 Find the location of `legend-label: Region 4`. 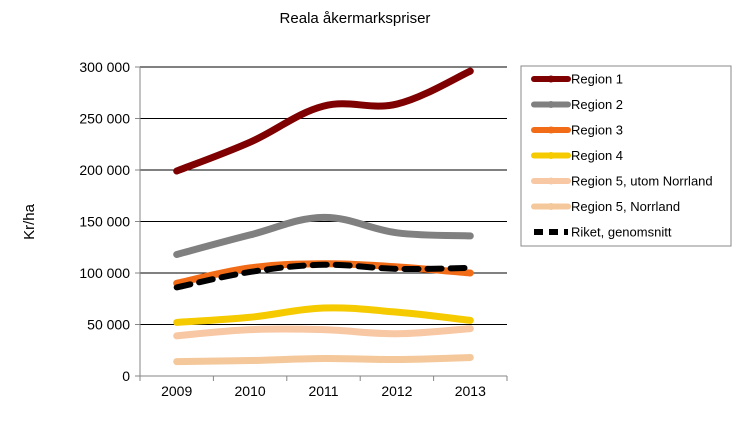

legend-label: Region 4 is located at coordinates (597, 155).